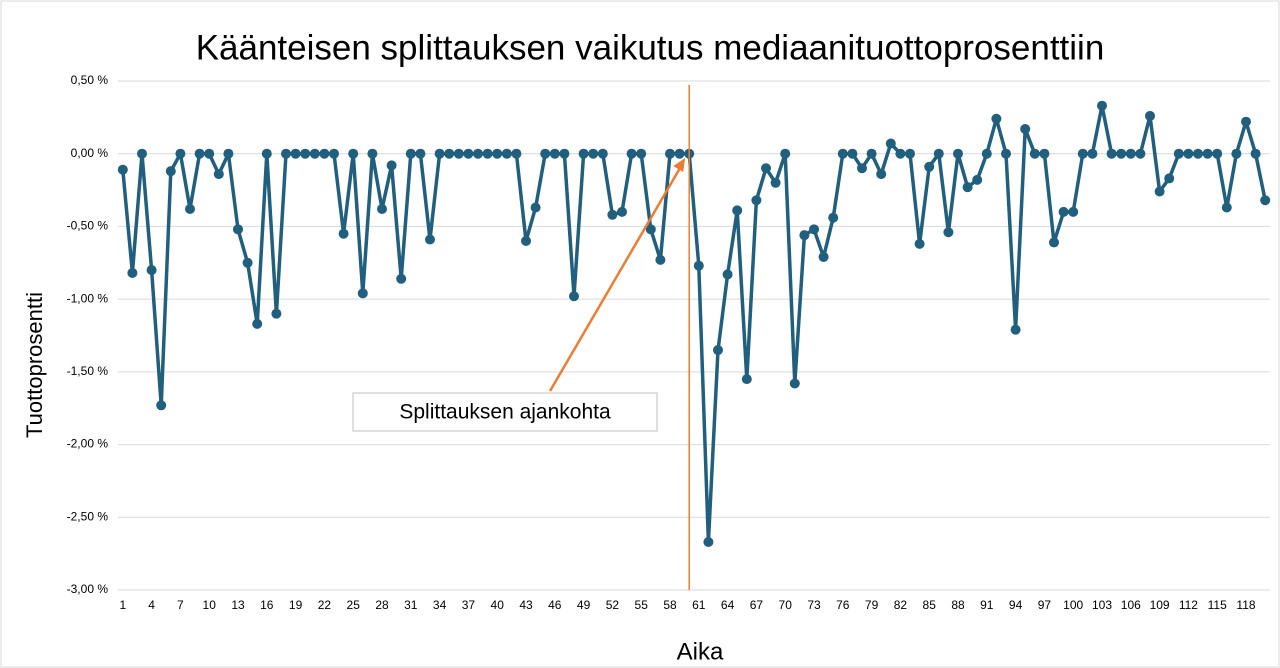 The image size is (1280, 668). I want to click on x-axis-label: Aika, so click(700, 651).